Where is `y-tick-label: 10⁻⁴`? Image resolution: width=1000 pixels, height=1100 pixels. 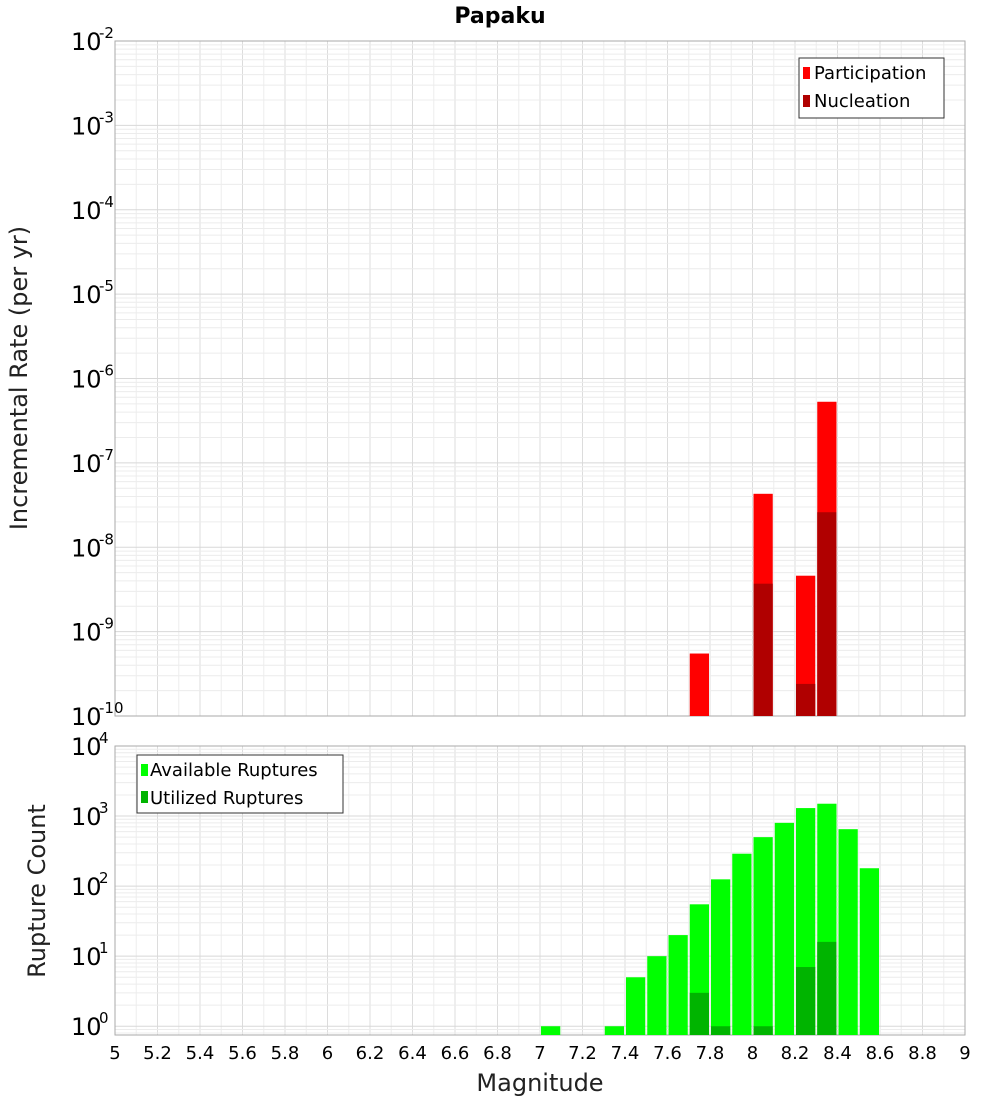 y-tick-label: 10⁻⁴ is located at coordinates (92, 209).